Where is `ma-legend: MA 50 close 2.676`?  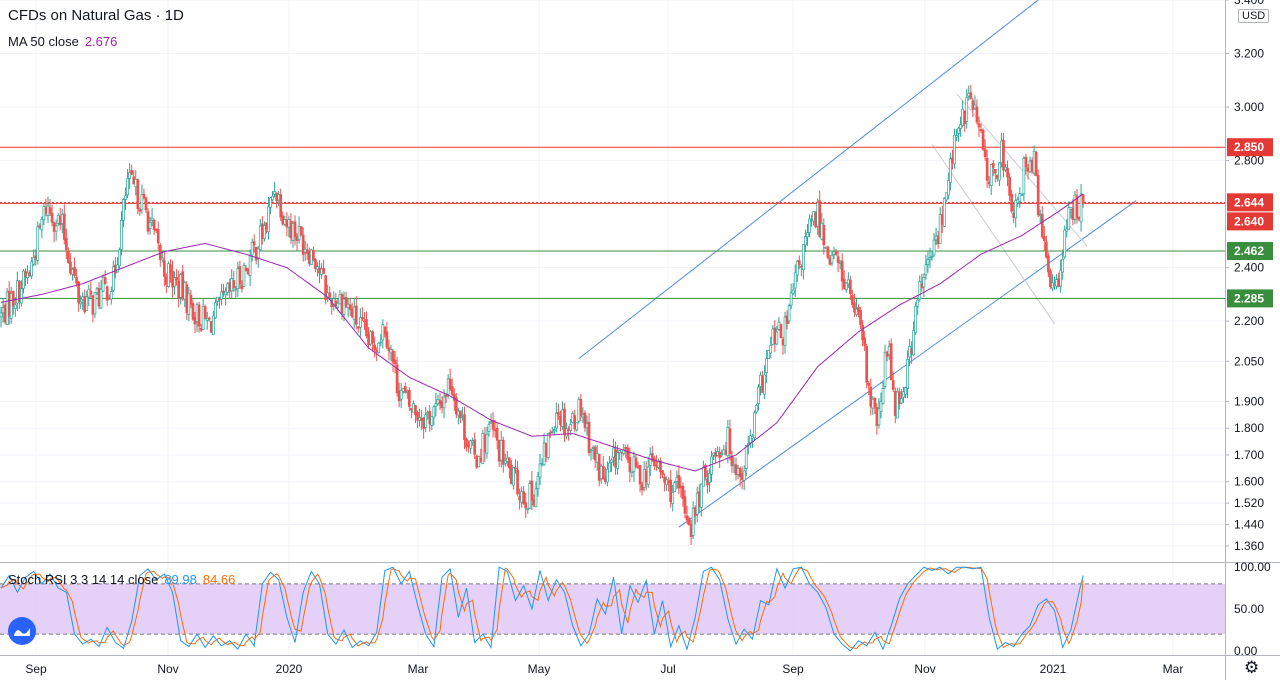
ma-legend: MA 50 close 2.676 is located at coordinates (62, 41).